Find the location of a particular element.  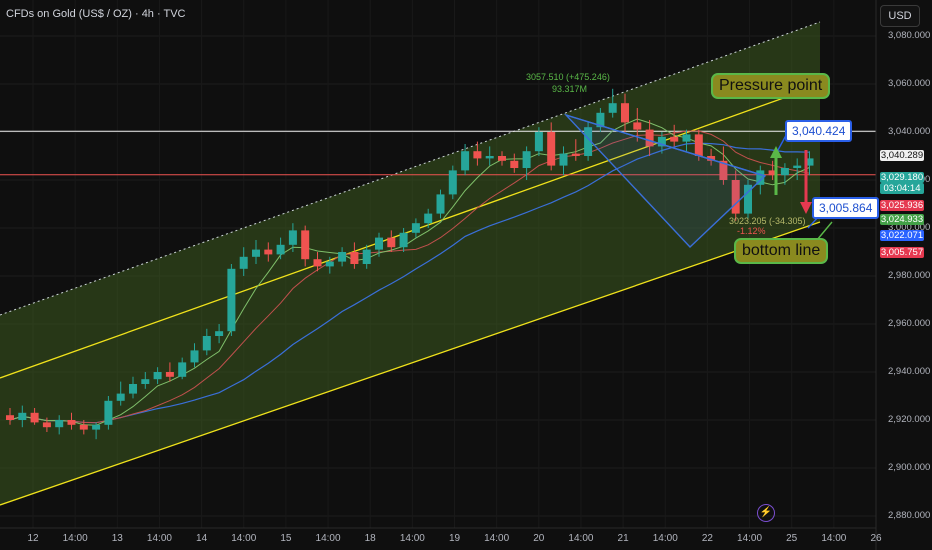

bottom-line-callout: bottom line is located at coordinates (781, 251).